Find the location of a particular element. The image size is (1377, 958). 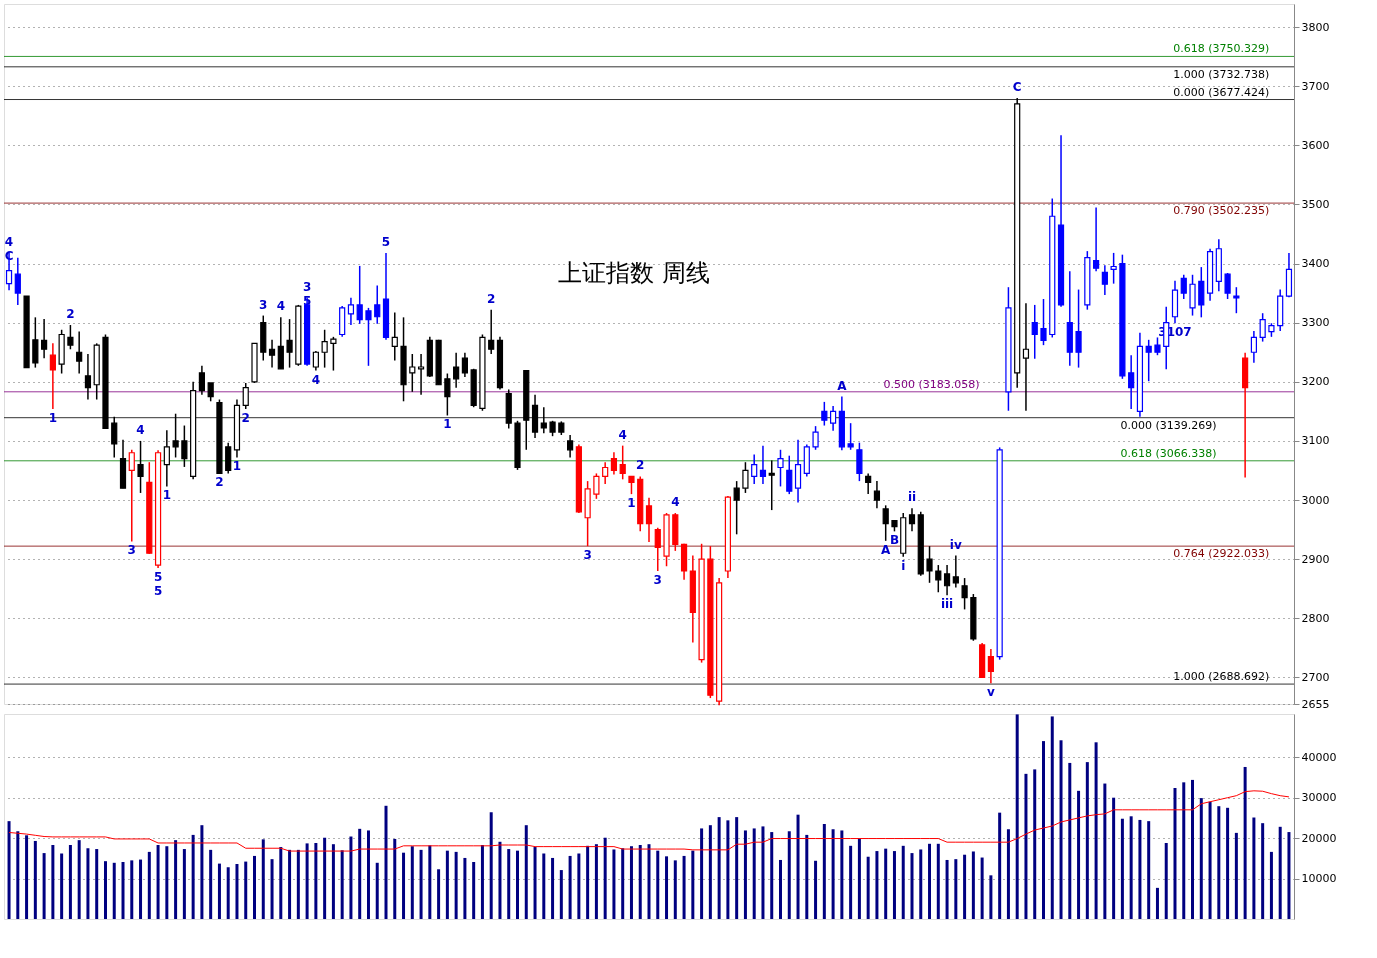

y-tick-label: 2655 is located at coordinates (1315, 704).